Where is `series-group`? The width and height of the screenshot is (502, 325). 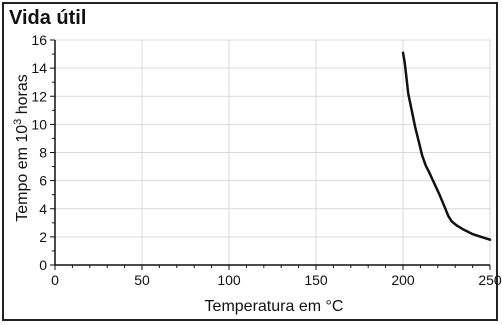
series-group is located at coordinates (446, 146).